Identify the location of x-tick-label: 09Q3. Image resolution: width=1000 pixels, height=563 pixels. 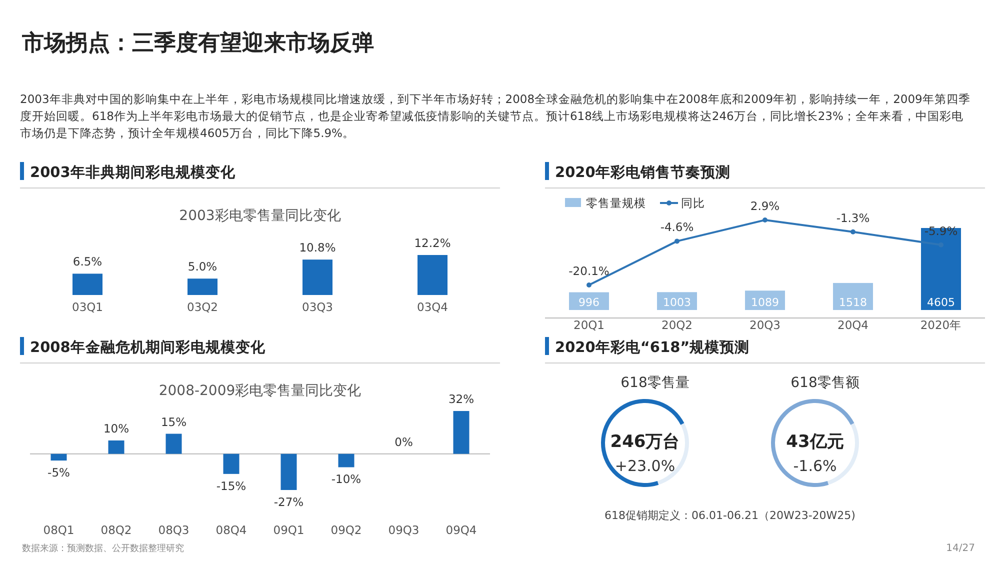
(404, 530).